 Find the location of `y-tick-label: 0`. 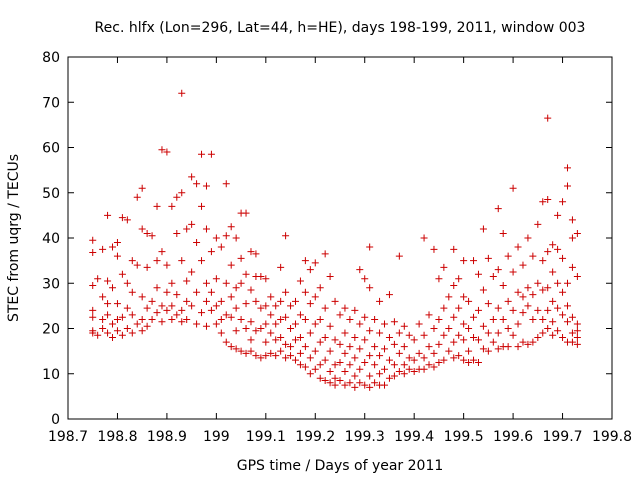

y-tick-label: 0 is located at coordinates (55, 420).